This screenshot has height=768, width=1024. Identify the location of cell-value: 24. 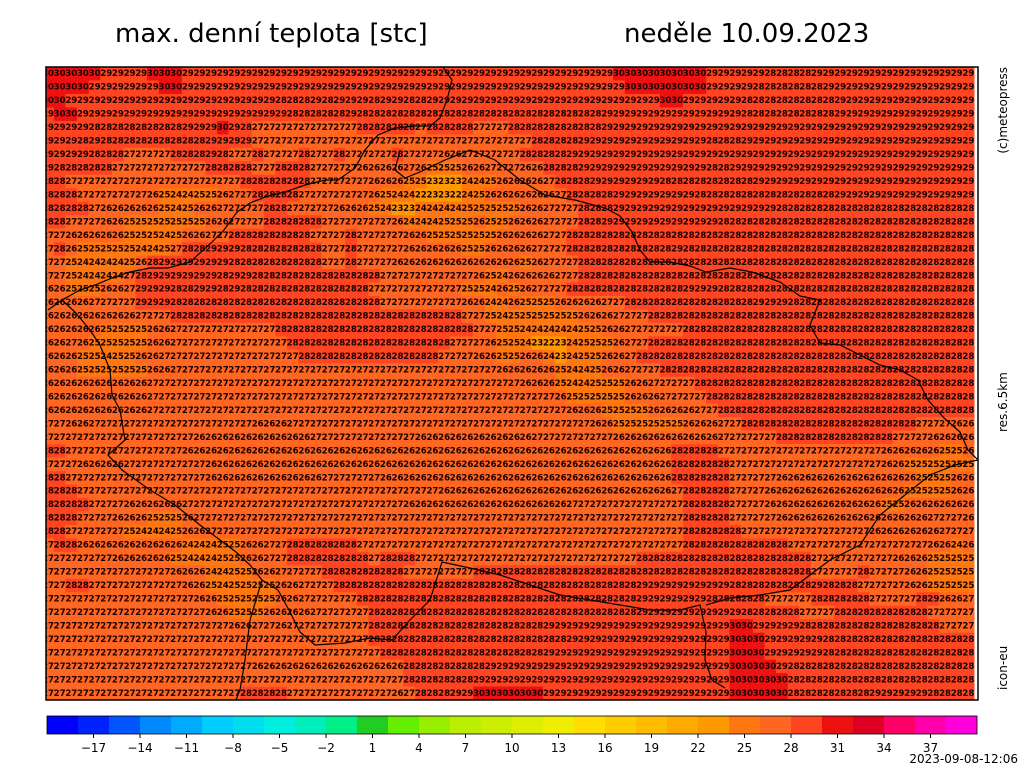
(432, 209).